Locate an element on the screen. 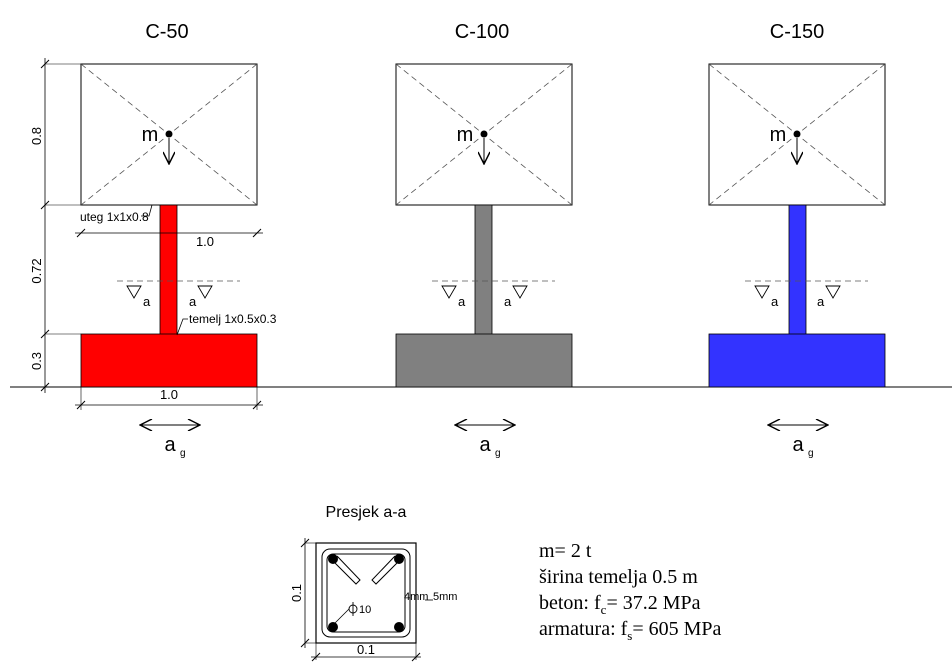 Image resolution: width=952 pixels, height=662 pixels. mass-width-label: 1.0 is located at coordinates (205, 241).